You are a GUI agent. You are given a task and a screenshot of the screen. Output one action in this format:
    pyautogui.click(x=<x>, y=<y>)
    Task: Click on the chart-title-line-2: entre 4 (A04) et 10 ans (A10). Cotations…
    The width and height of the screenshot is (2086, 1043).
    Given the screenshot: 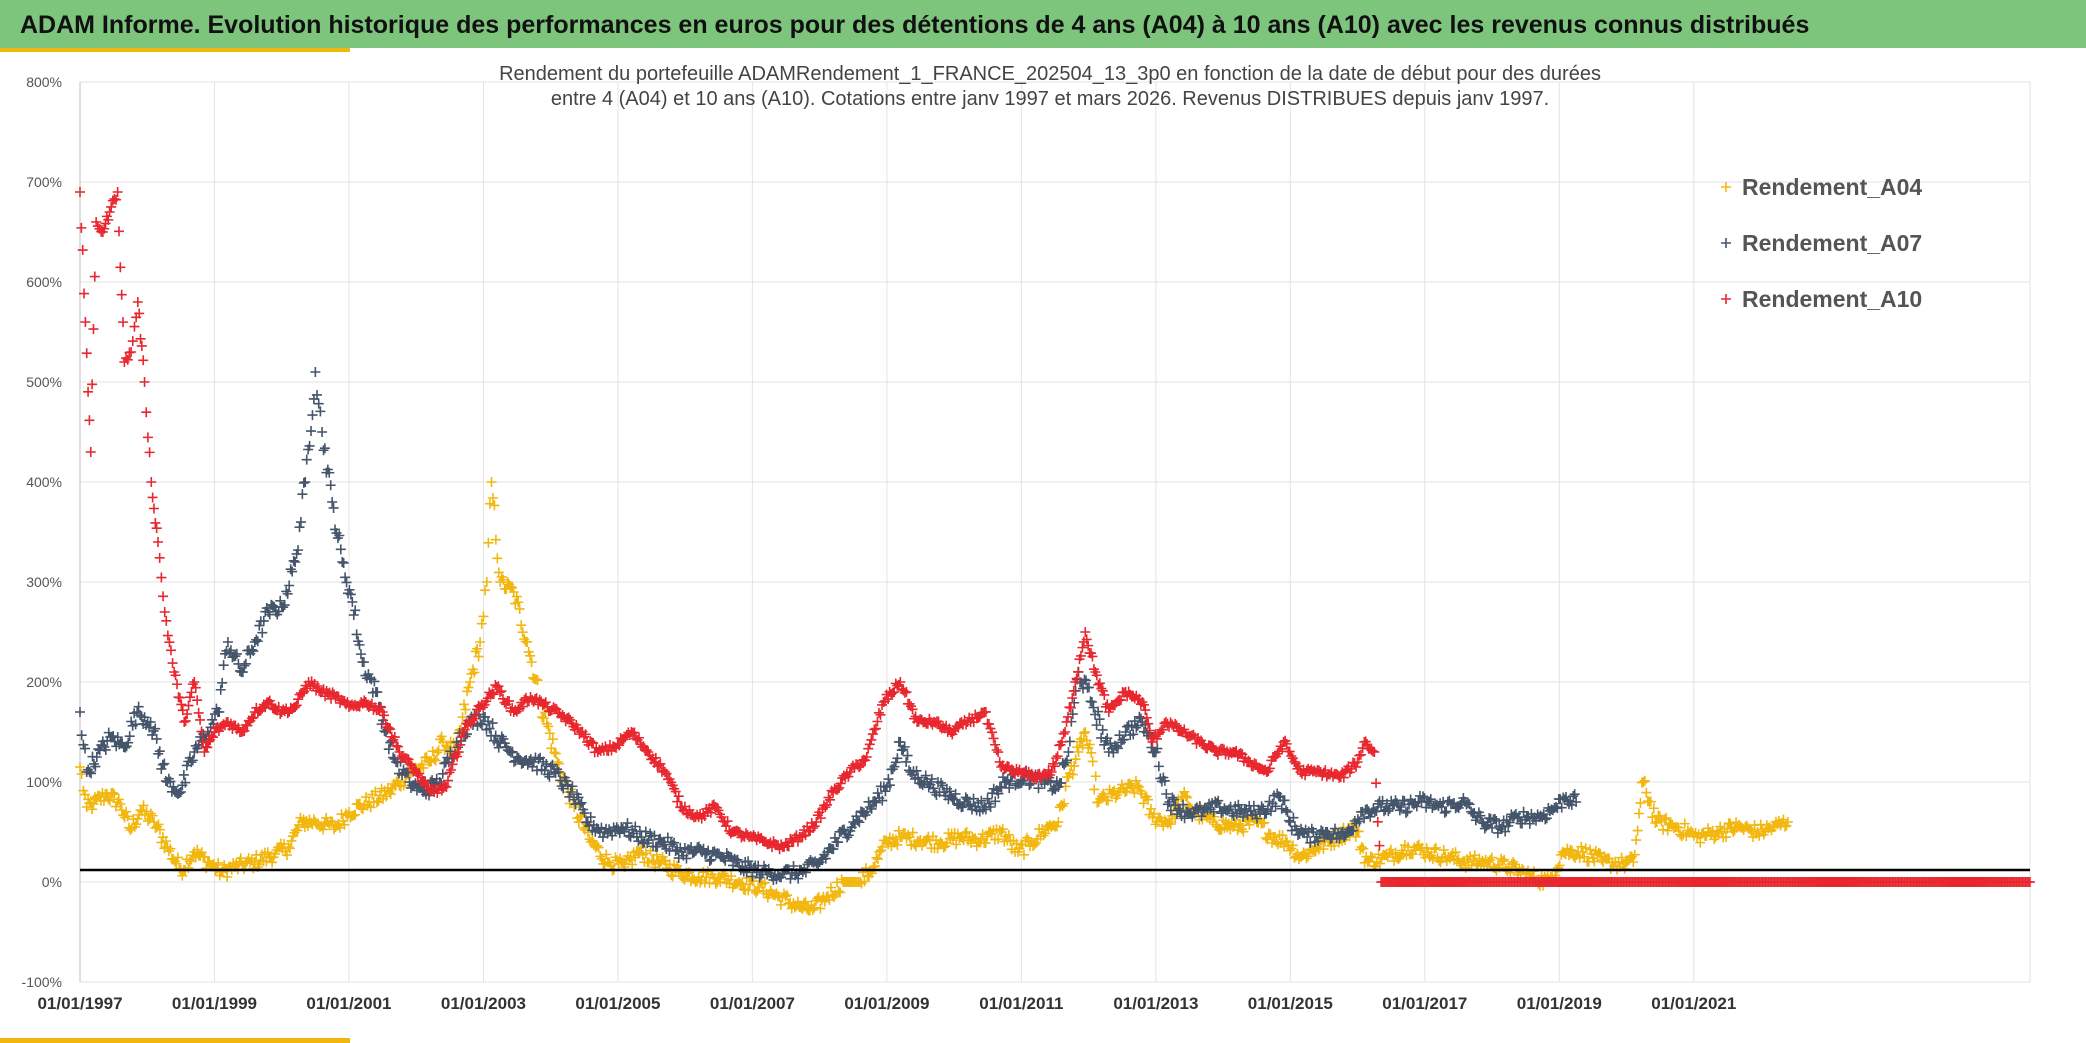 What is the action you would take?
    pyautogui.click(x=1050, y=99)
    